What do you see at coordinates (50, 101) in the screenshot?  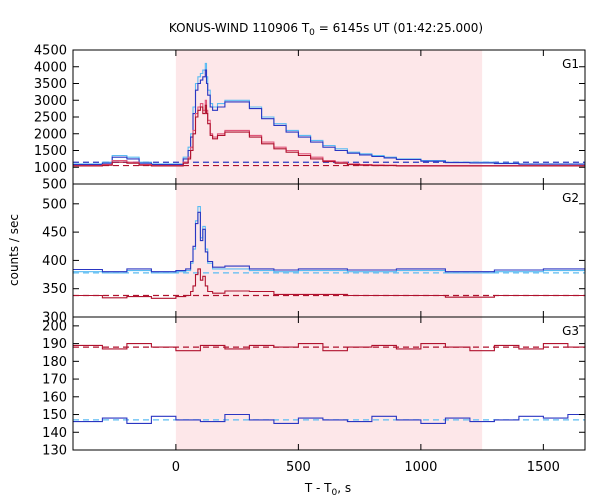 I see `y-tick-label: 3000` at bounding box center [50, 101].